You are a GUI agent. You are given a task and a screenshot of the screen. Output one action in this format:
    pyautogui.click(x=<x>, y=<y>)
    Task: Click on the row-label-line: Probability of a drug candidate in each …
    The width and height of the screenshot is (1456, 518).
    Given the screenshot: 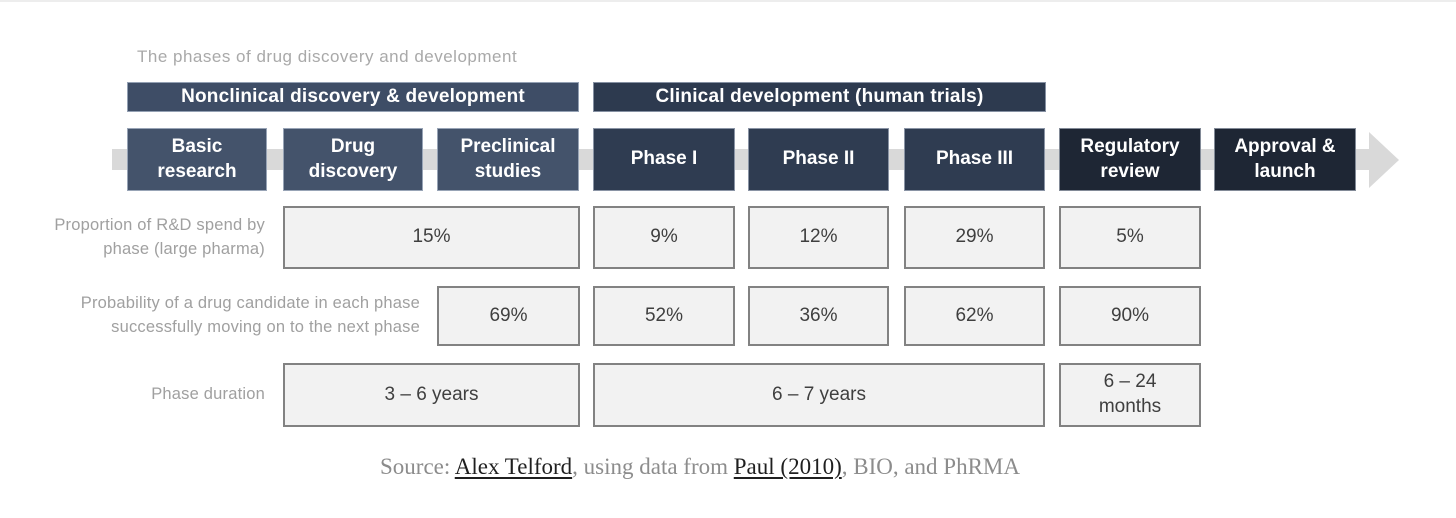 What is the action you would take?
    pyautogui.click(x=250, y=303)
    